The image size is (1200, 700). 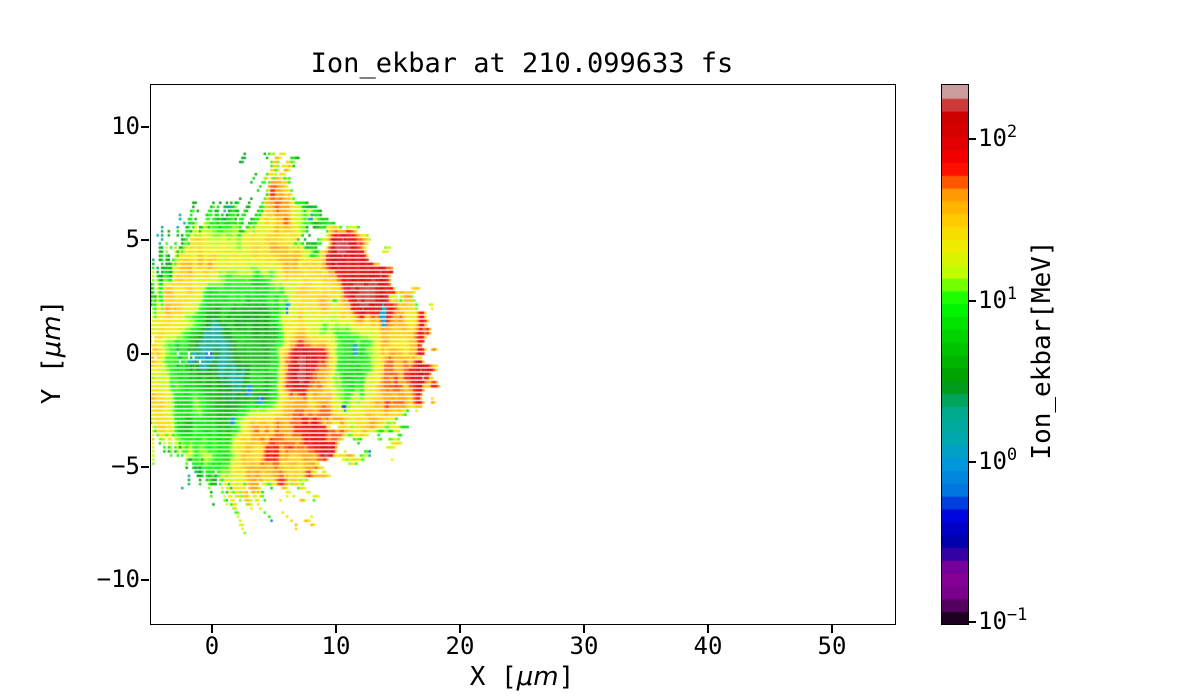 What do you see at coordinates (125, 126) in the screenshot?
I see `y-tick-label: 10` at bounding box center [125, 126].